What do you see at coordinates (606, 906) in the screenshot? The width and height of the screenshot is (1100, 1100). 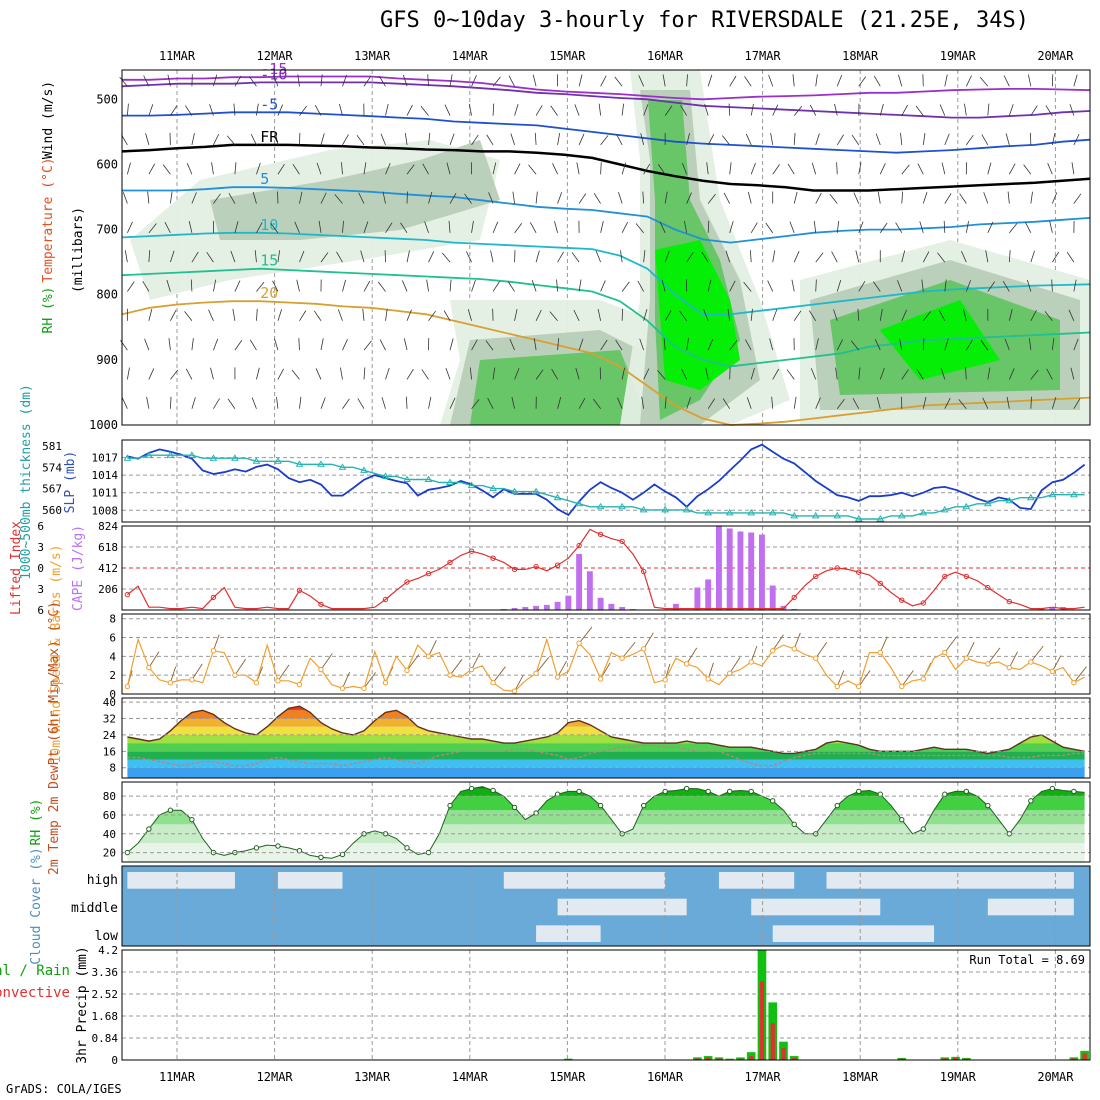 I see `cloud-border` at bounding box center [606, 906].